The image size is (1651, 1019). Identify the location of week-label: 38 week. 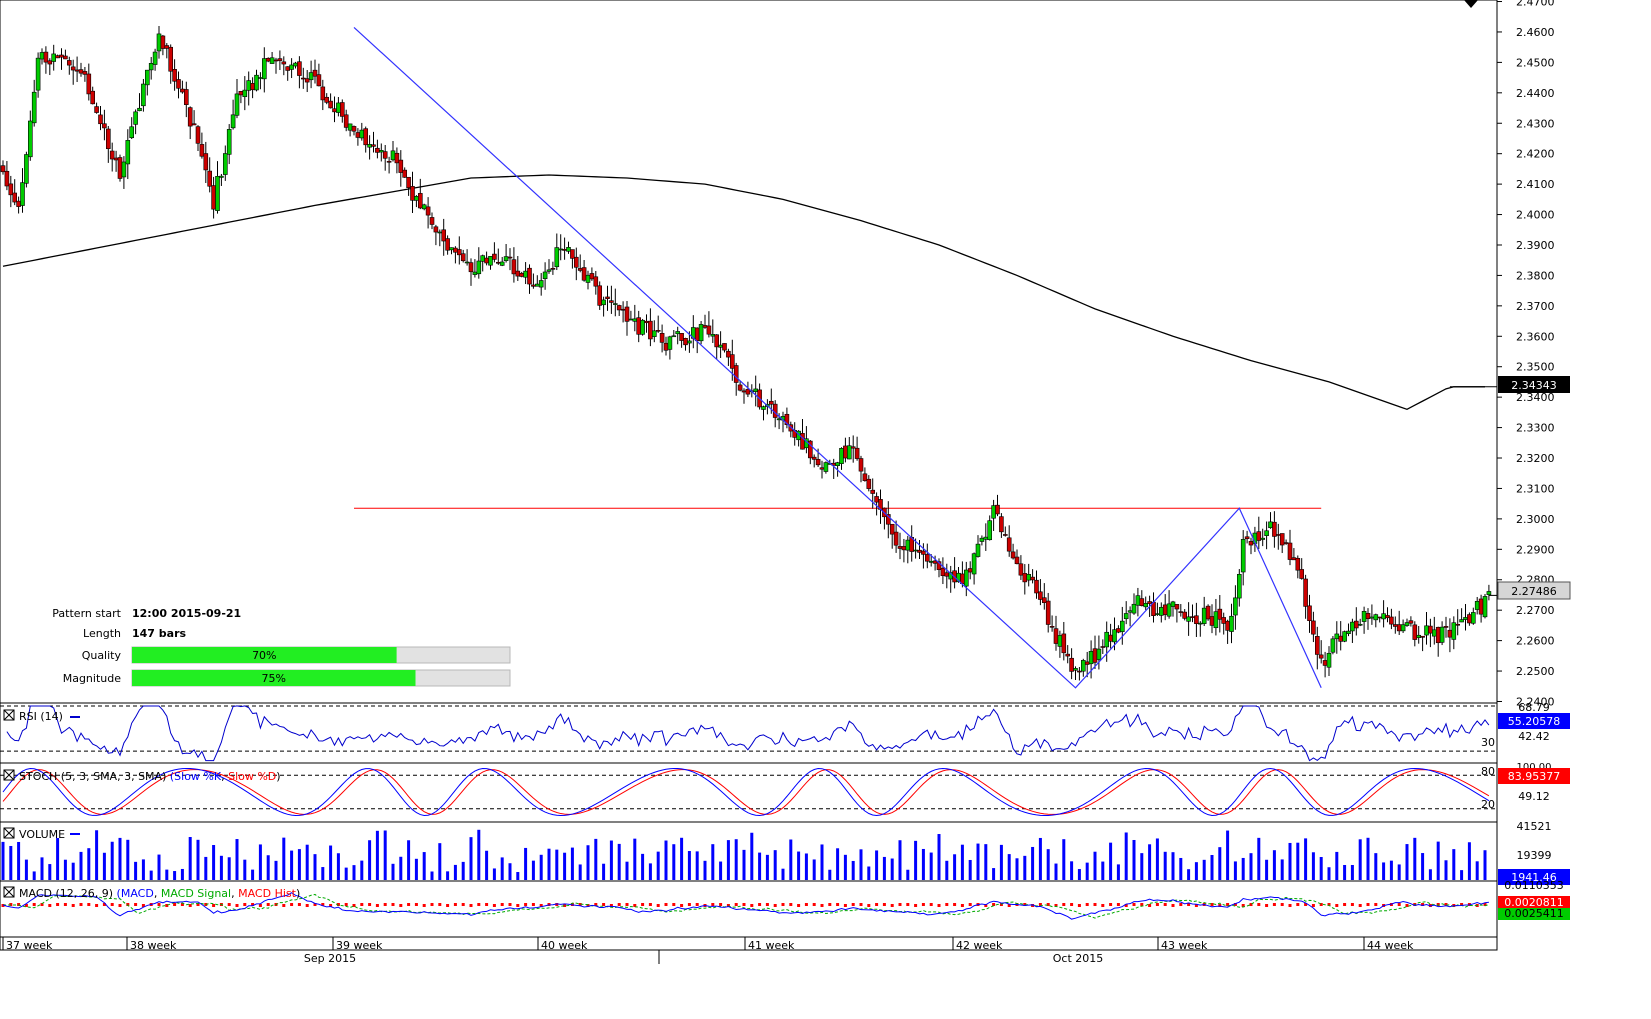
(153, 945).